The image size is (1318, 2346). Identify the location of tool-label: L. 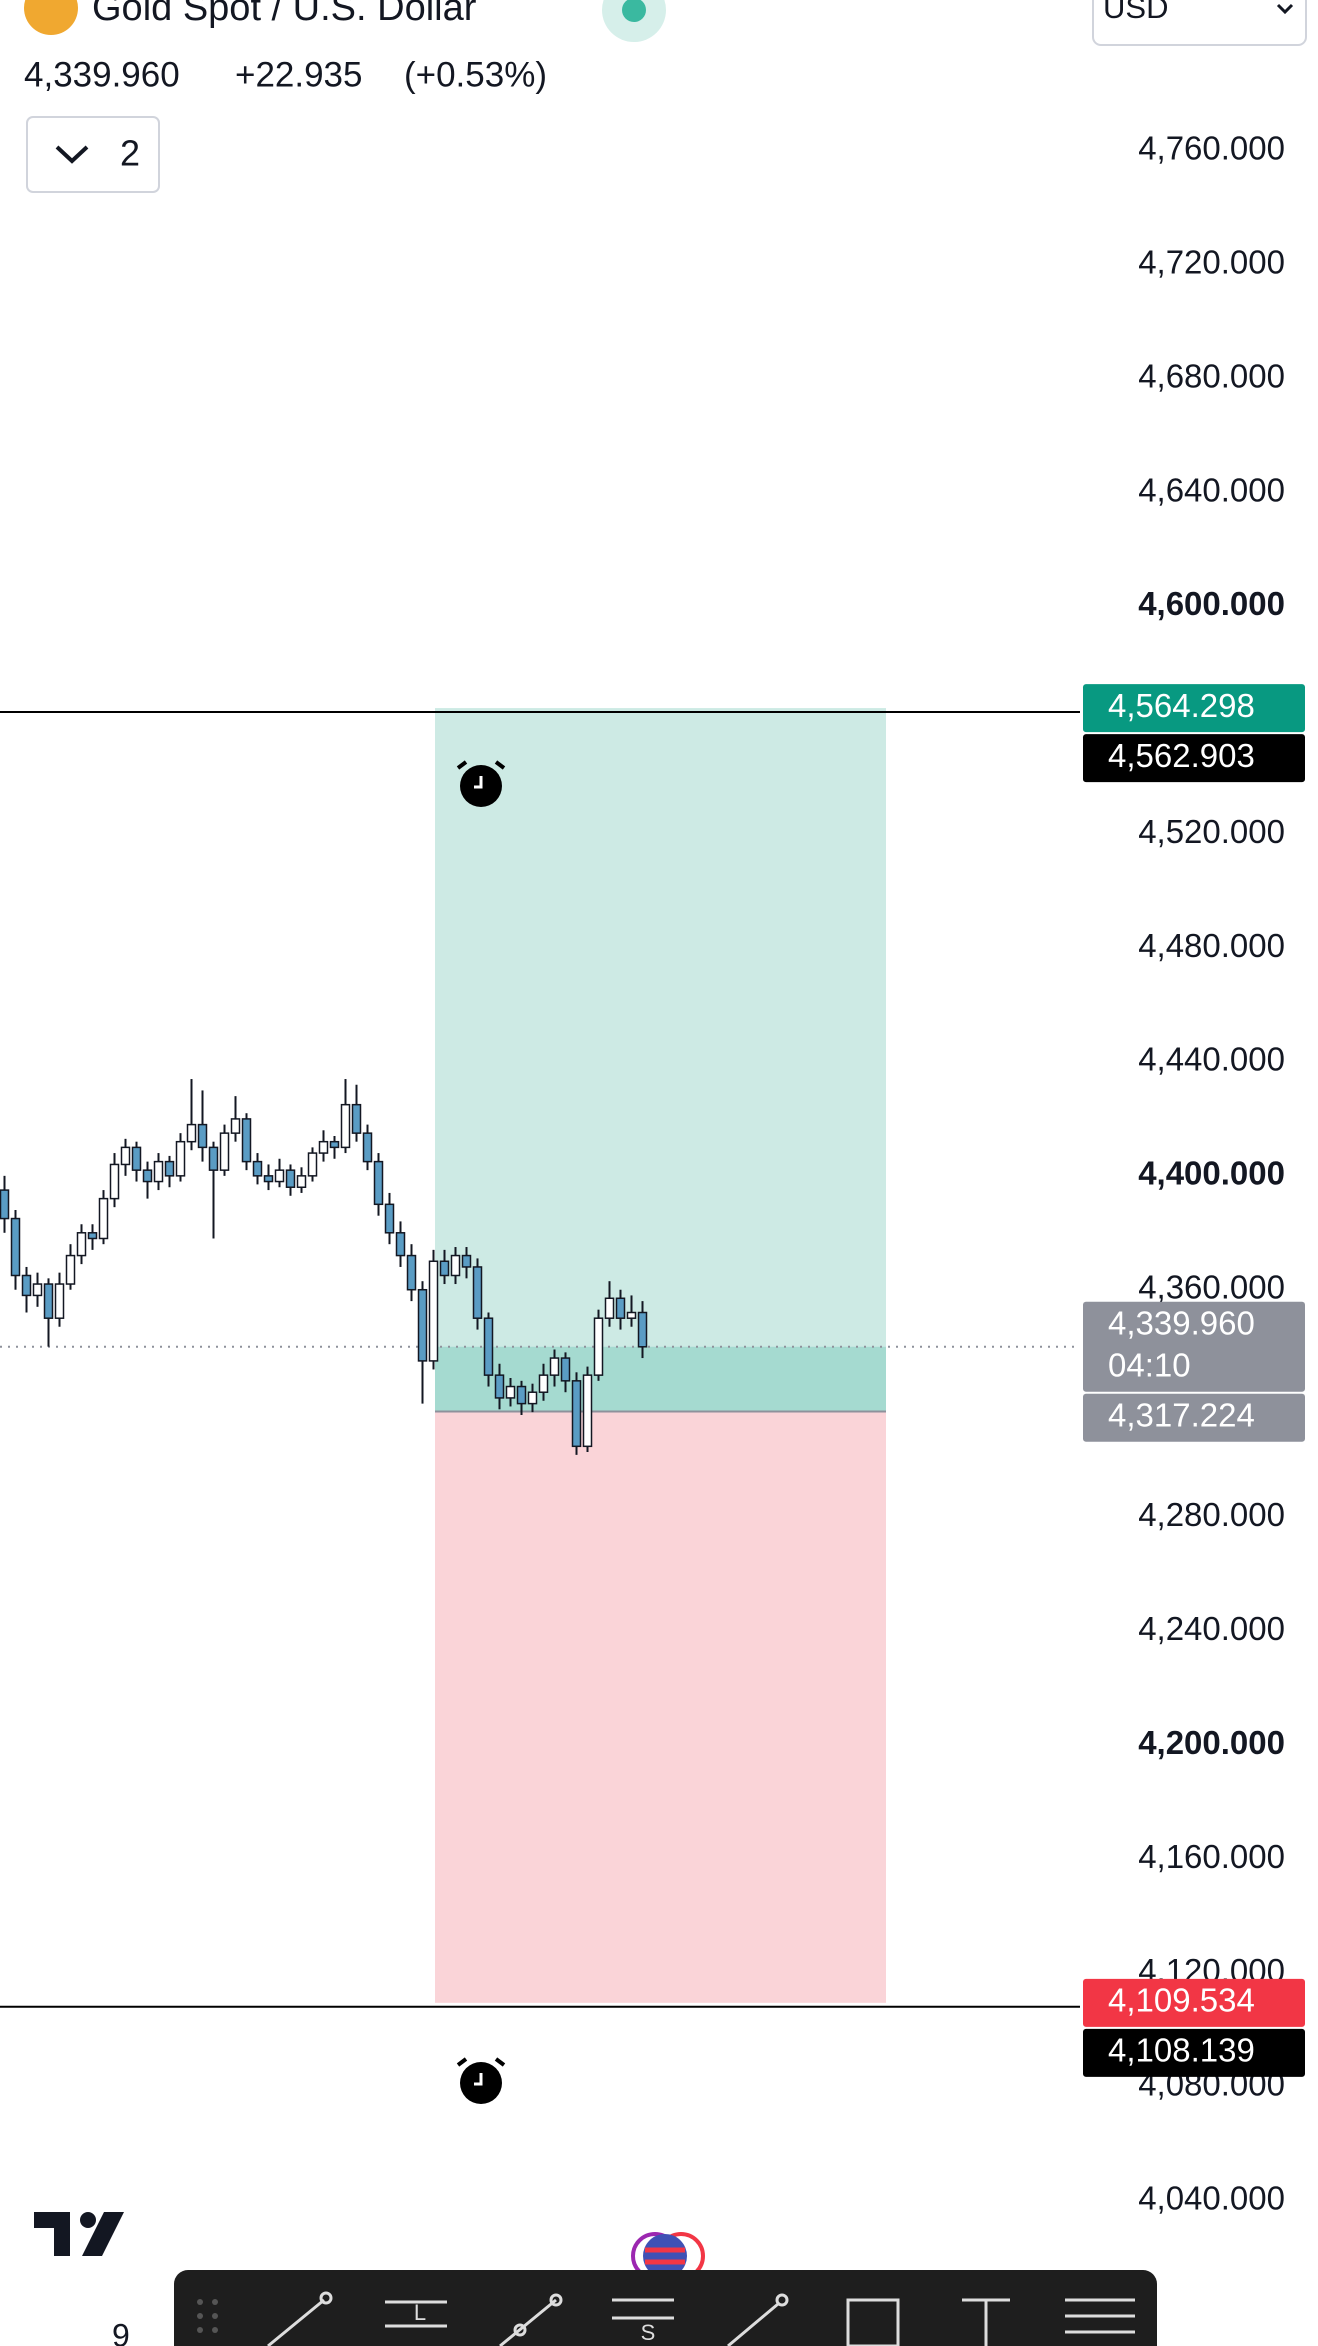
(420, 2312).